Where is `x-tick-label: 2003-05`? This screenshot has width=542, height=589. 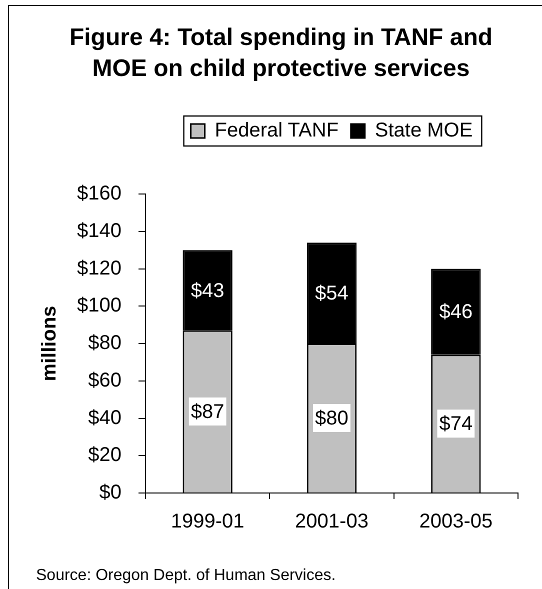 x-tick-label: 2003-05 is located at coordinates (456, 521).